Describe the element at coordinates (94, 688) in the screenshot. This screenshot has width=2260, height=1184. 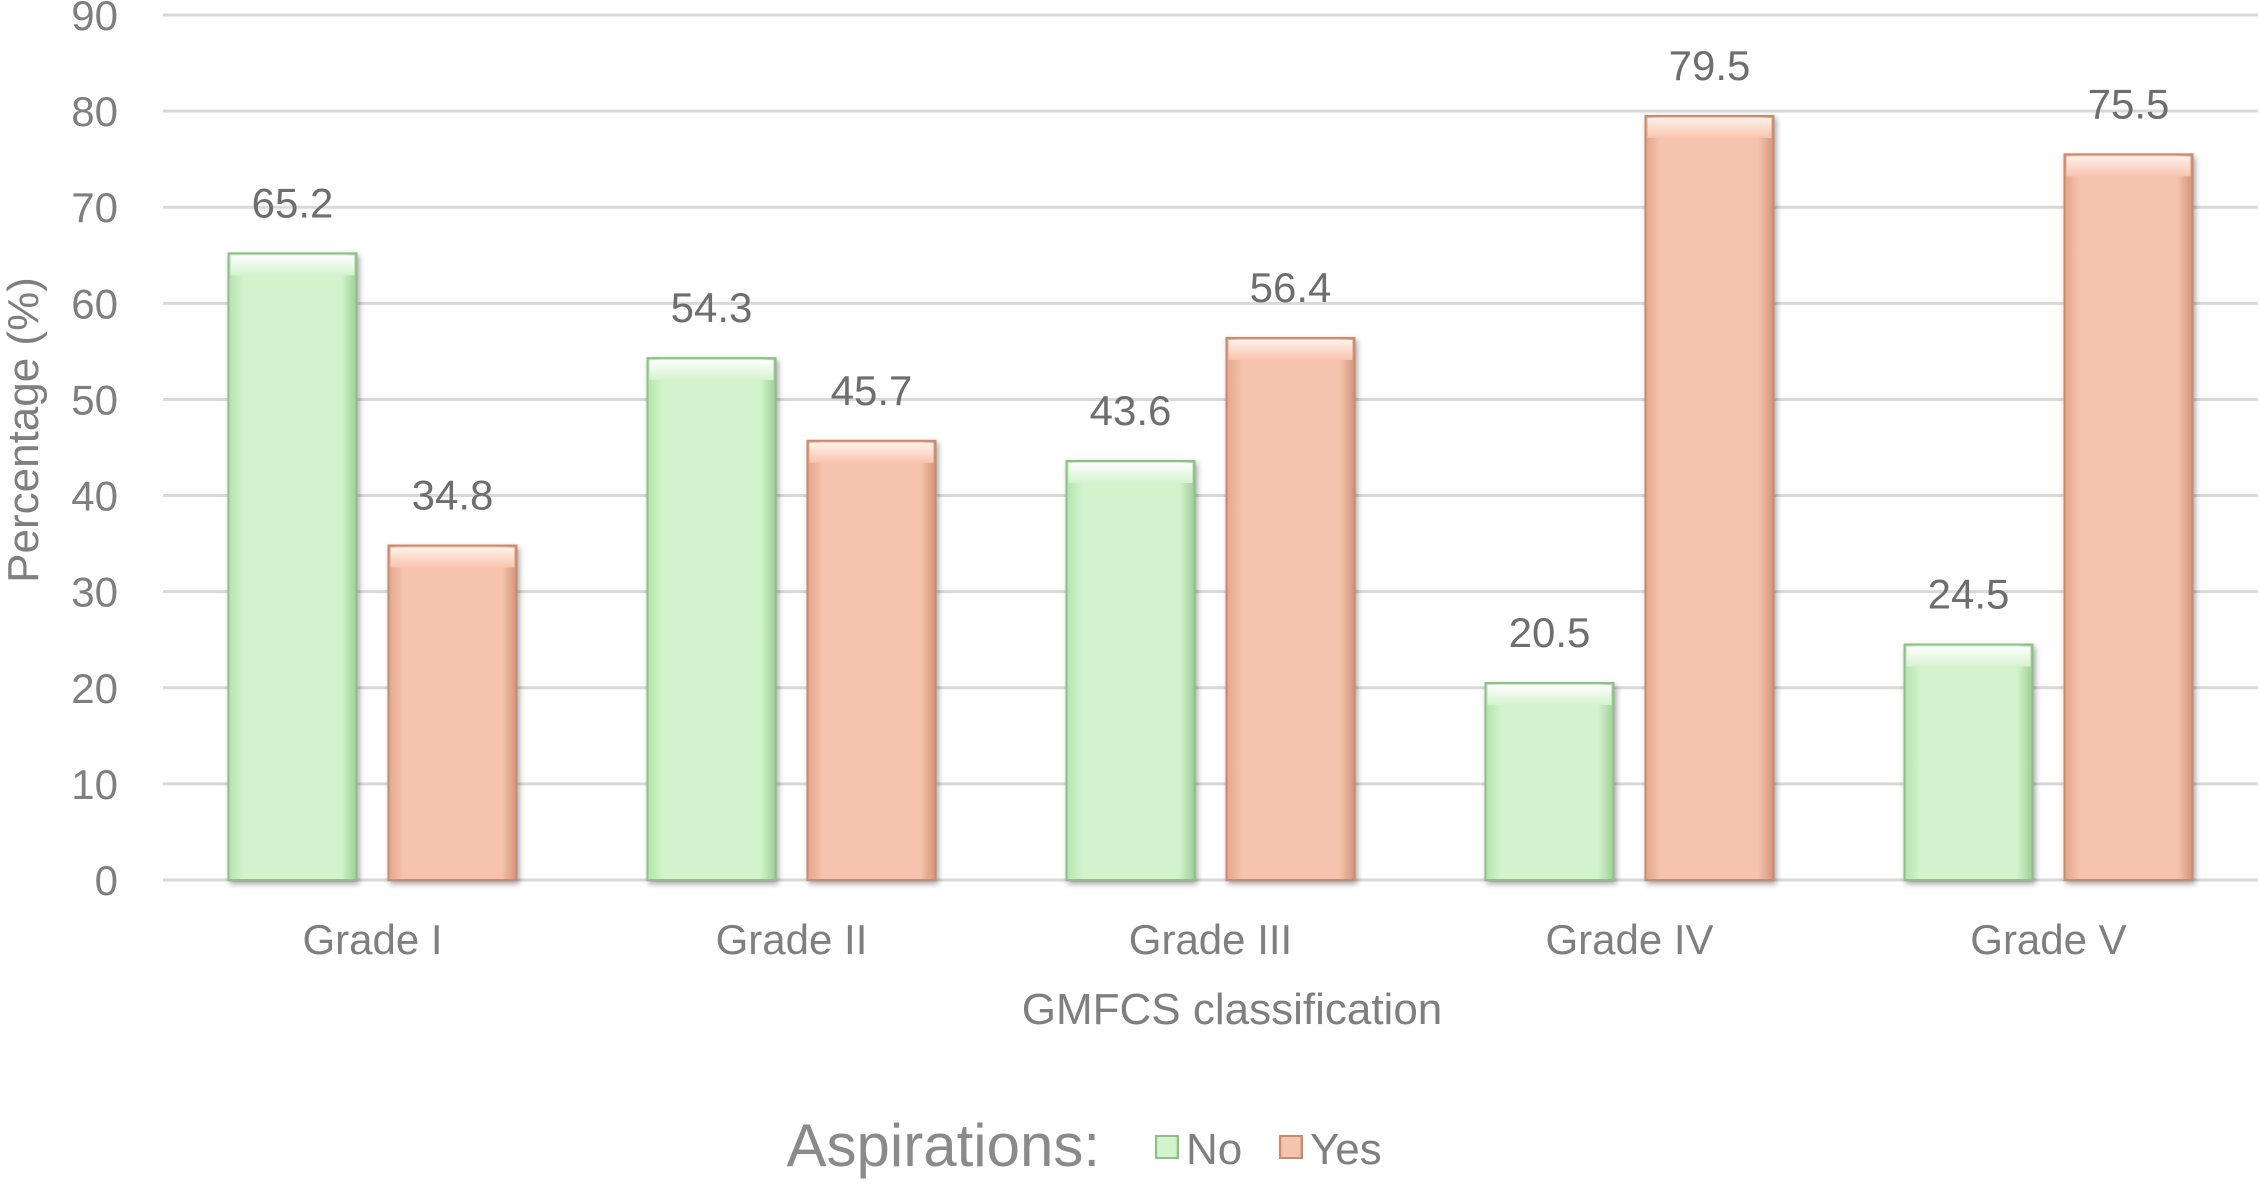
I see `y-tick-label: 20` at that location.